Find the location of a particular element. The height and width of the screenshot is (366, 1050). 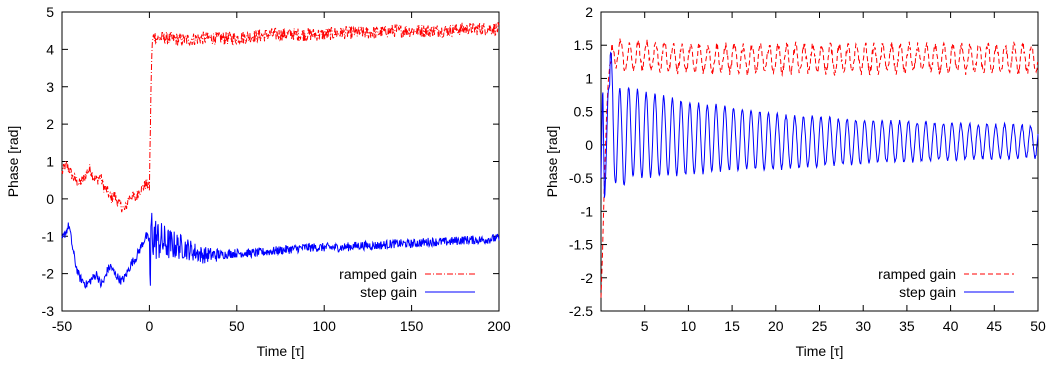

x-tick-label: 20 is located at coordinates (776, 326).